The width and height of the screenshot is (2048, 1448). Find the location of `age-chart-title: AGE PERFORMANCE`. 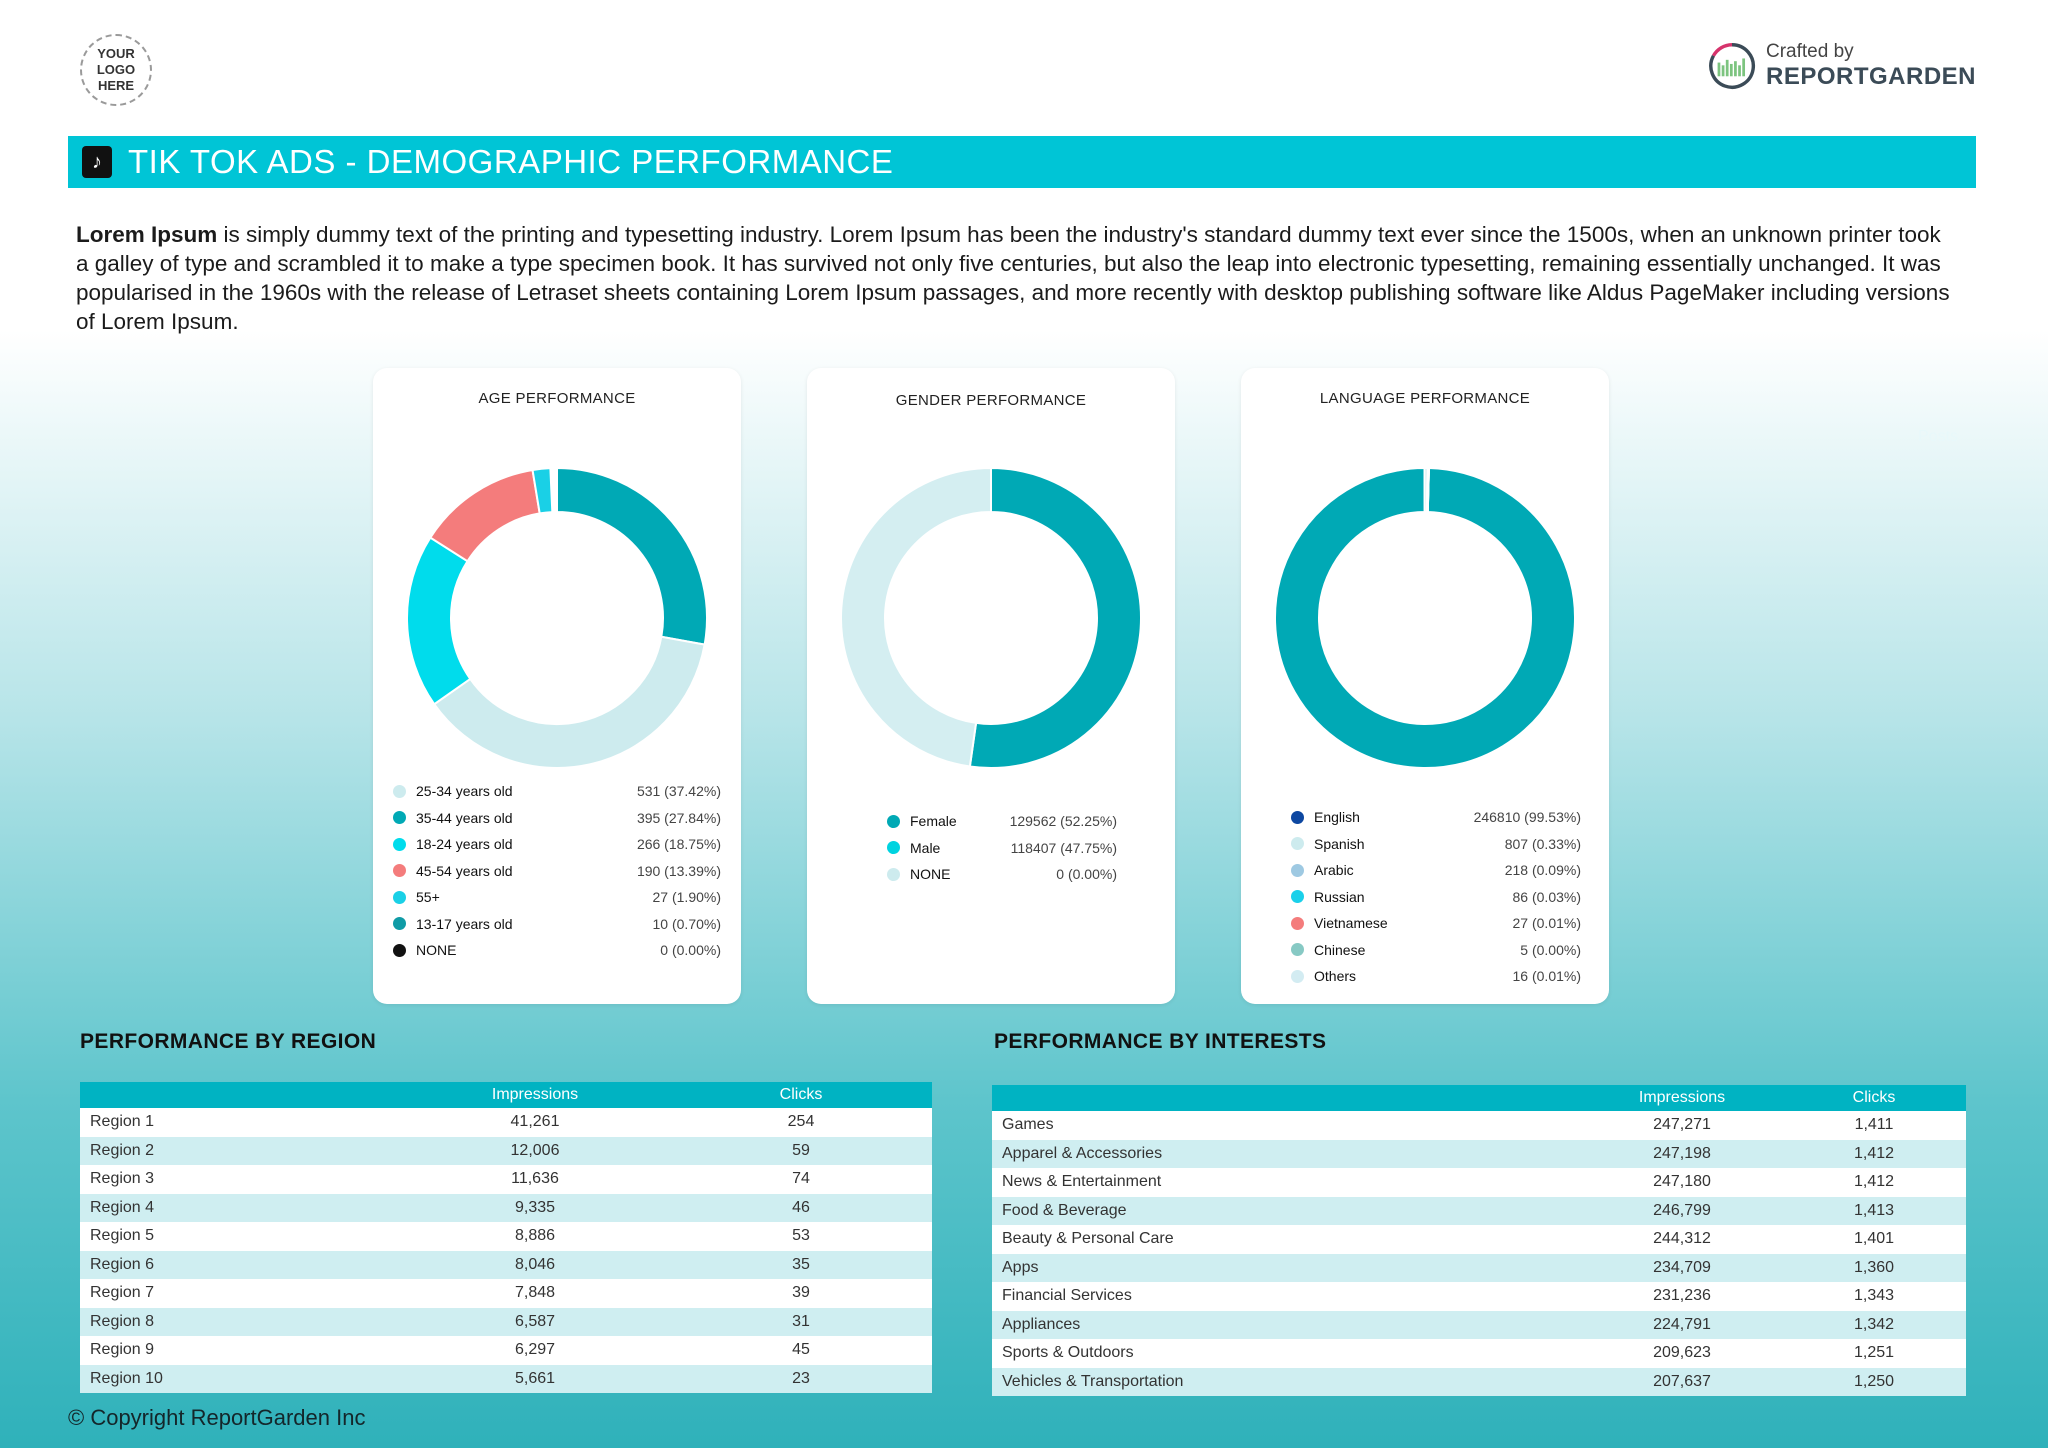

age-chart-title: AGE PERFORMANCE is located at coordinates (557, 398).